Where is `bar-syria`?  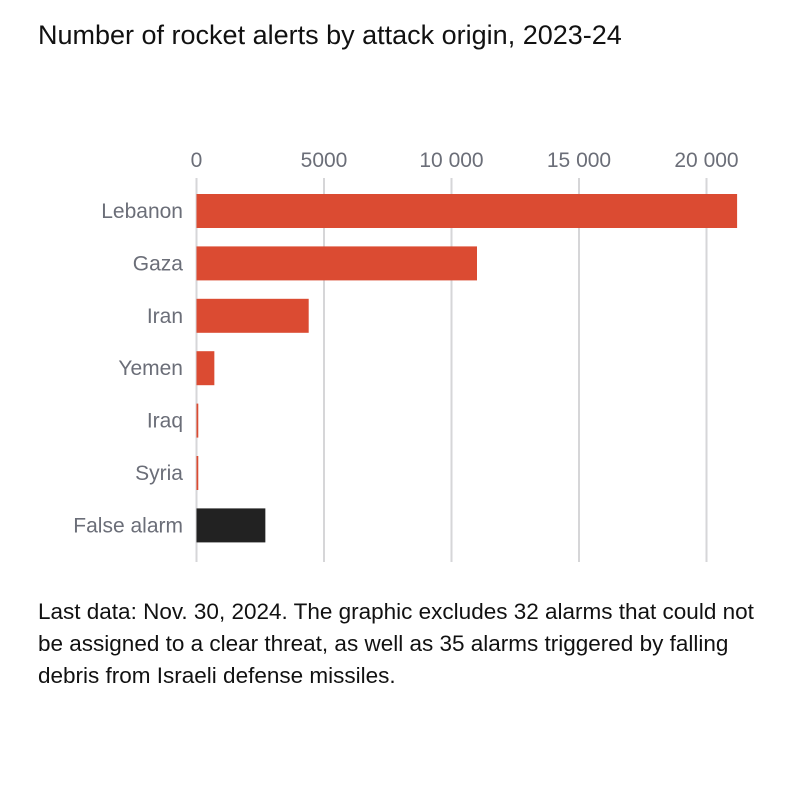
bar-syria is located at coordinates (197, 473).